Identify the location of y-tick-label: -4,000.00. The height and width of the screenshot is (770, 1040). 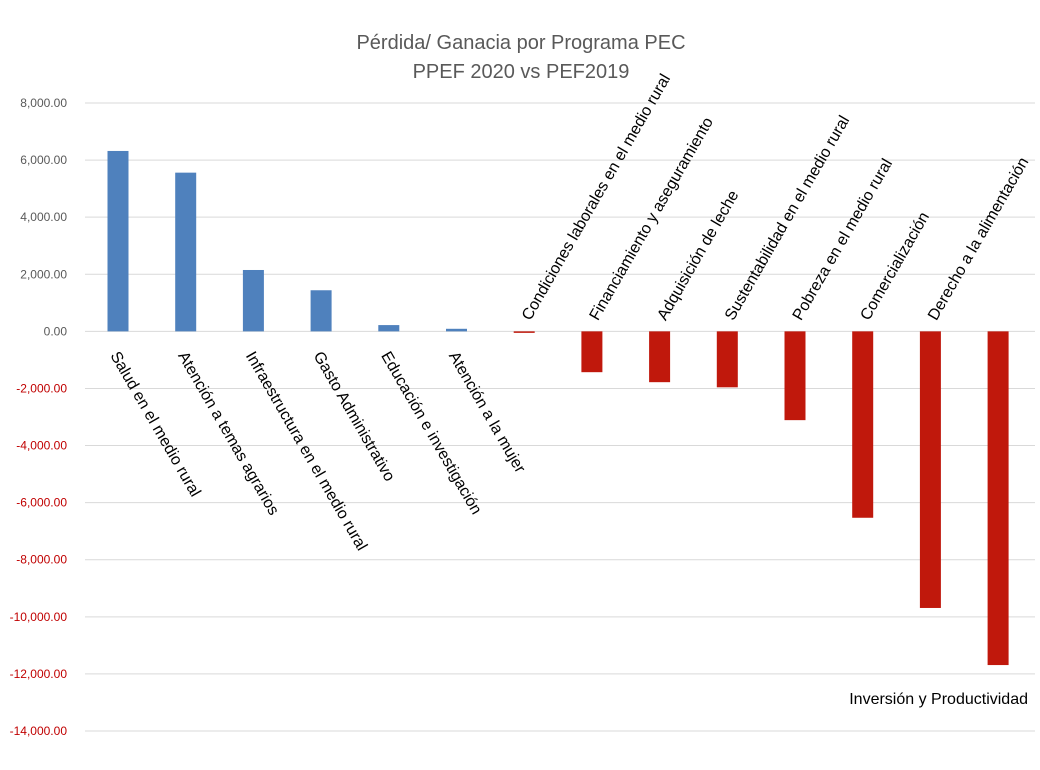
(41, 446).